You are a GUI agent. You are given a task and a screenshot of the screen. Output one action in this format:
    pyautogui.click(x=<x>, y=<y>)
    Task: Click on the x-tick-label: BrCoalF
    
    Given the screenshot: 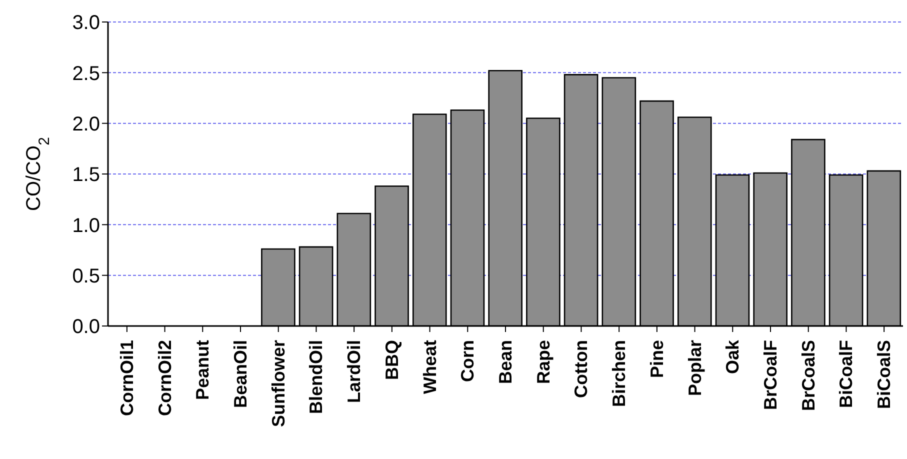 What is the action you would take?
    pyautogui.click(x=770, y=375)
    